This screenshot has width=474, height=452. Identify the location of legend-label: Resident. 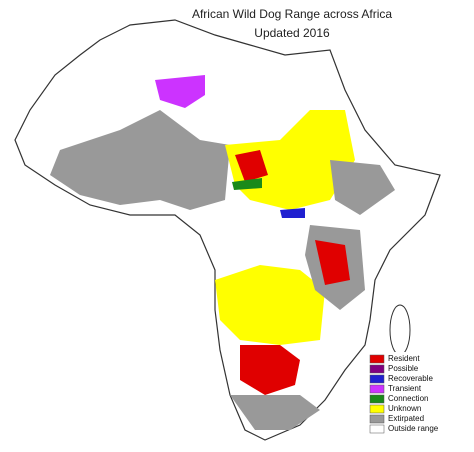
(404, 358).